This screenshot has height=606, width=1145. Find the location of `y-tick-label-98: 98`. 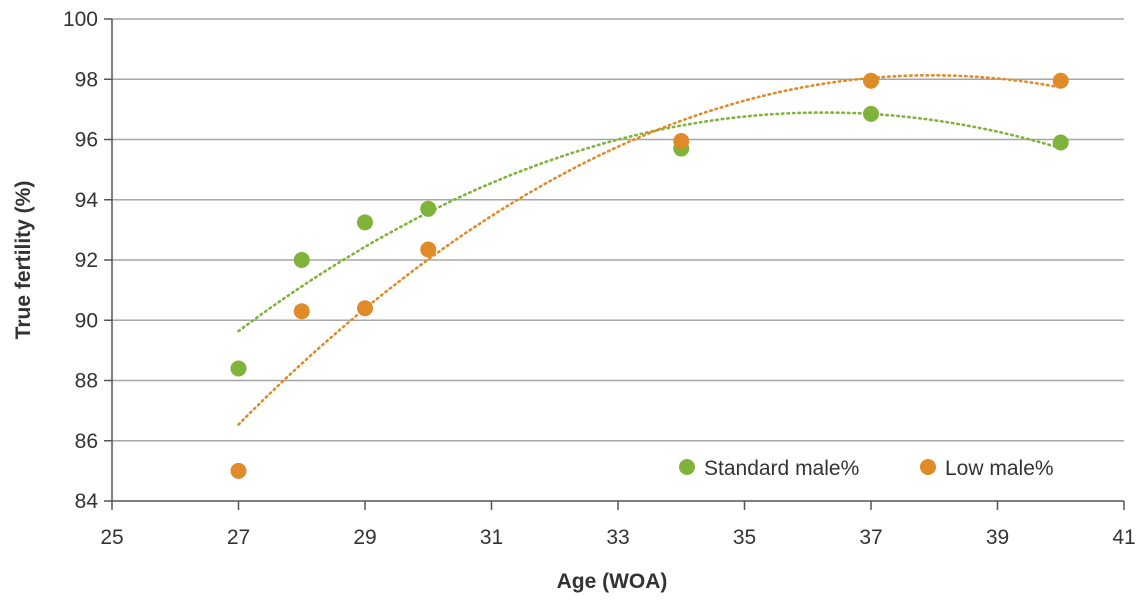

y-tick-label-98: 98 is located at coordinates (86, 79).